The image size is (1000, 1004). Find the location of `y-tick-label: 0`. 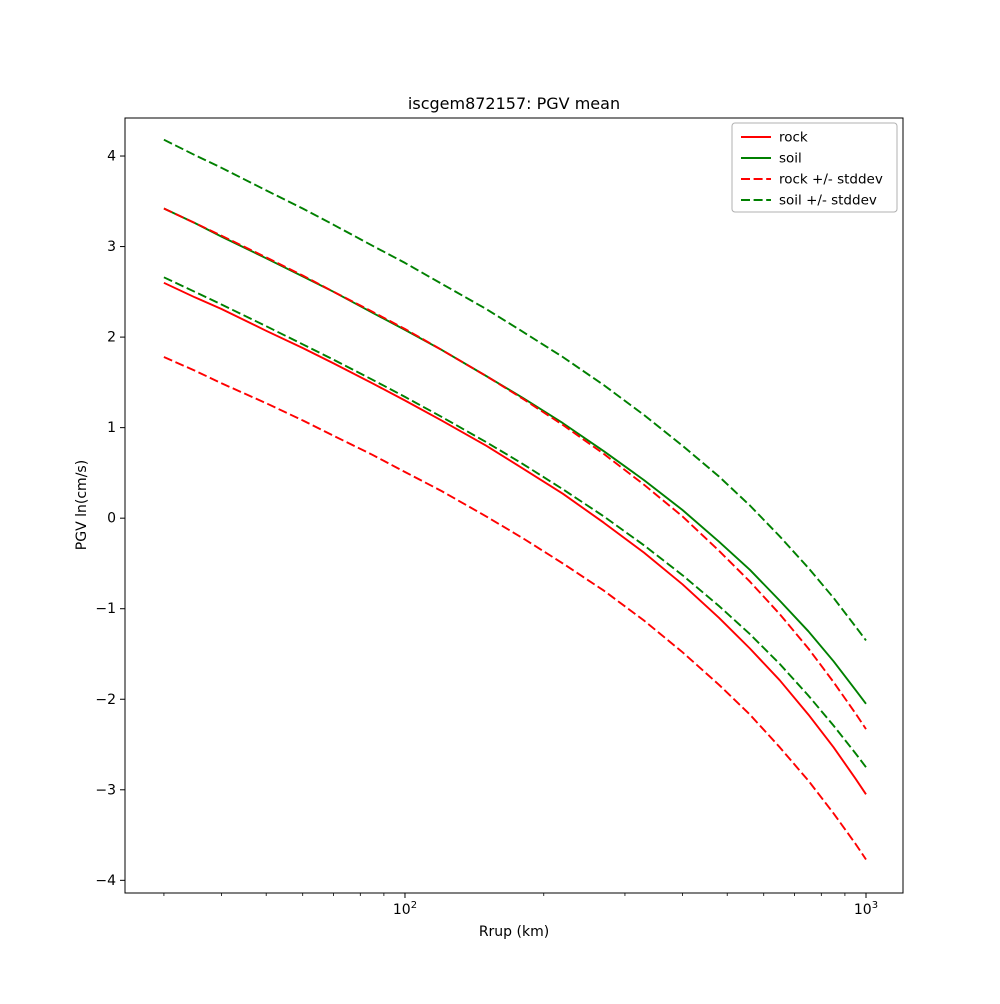

y-tick-label: 0 is located at coordinates (111, 519).